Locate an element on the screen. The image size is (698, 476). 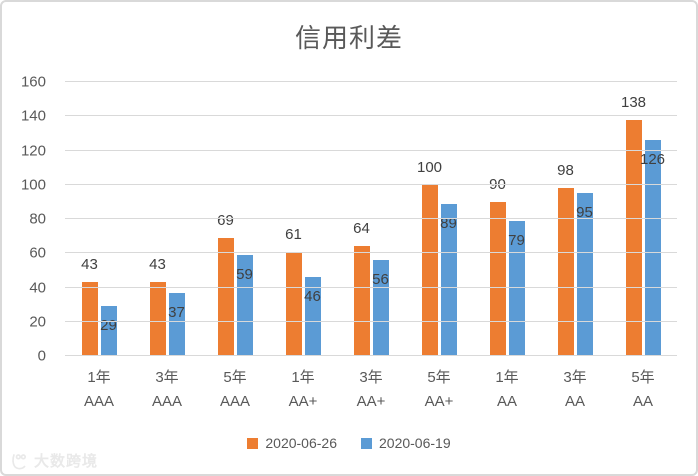
bar-group: 43 37 is located at coordinates (167, 219).